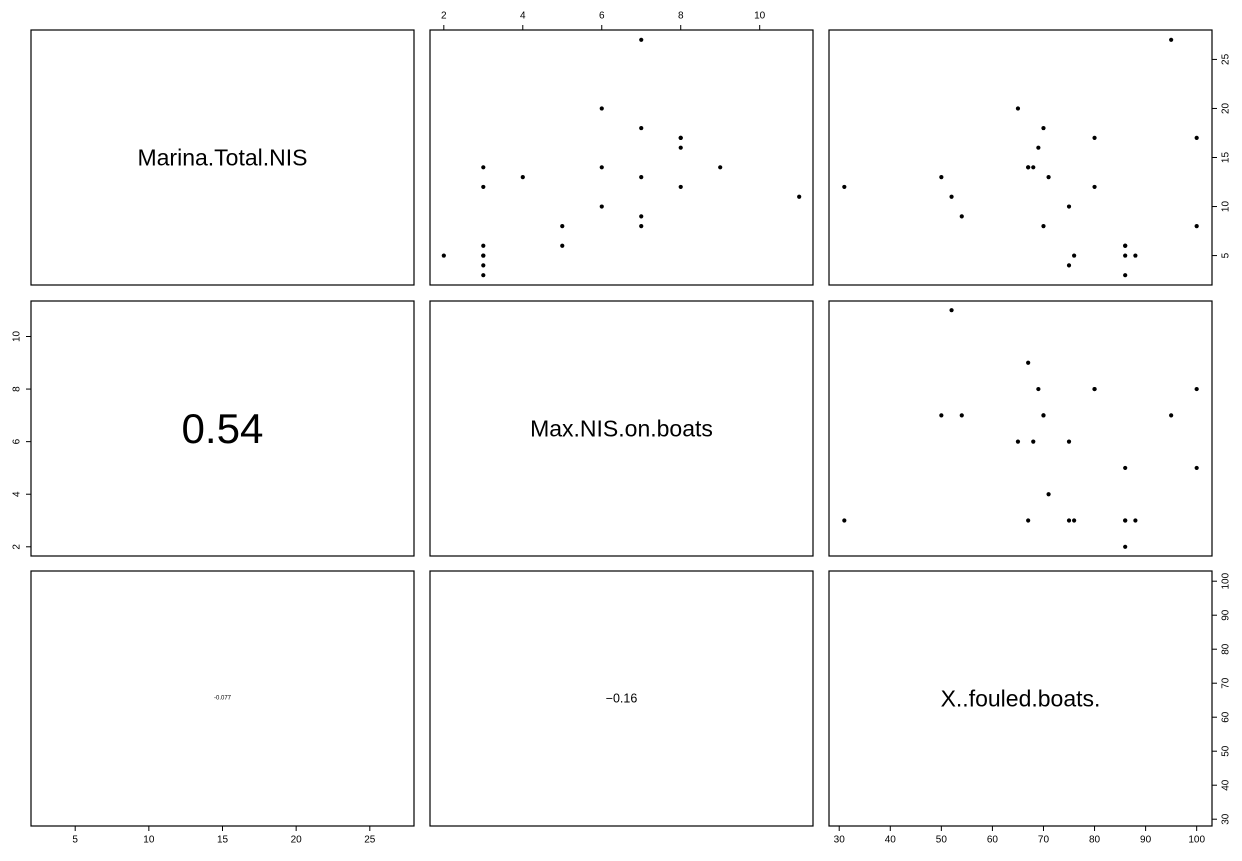 This screenshot has height=861, width=1242. Describe the element at coordinates (1226, 255) in the screenshot. I see `tick-label: 5` at that location.